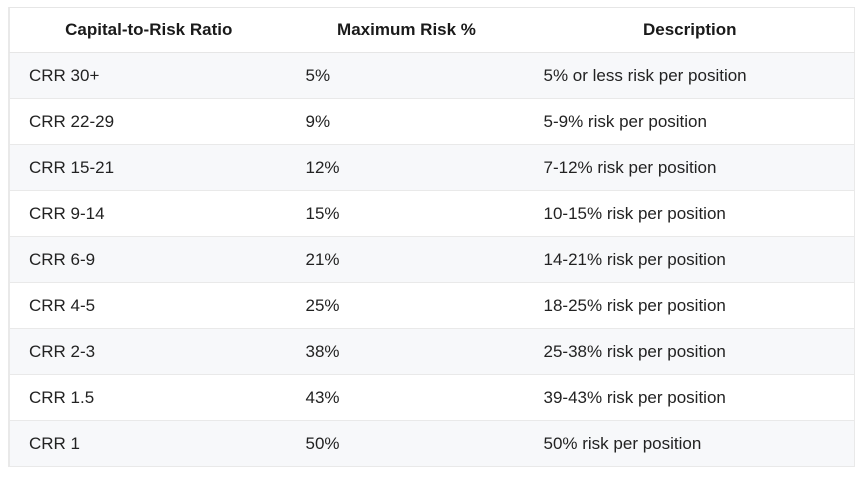 The height and width of the screenshot is (479, 863). I want to click on header-maximum-risk: Maximum Risk %, so click(406, 30).